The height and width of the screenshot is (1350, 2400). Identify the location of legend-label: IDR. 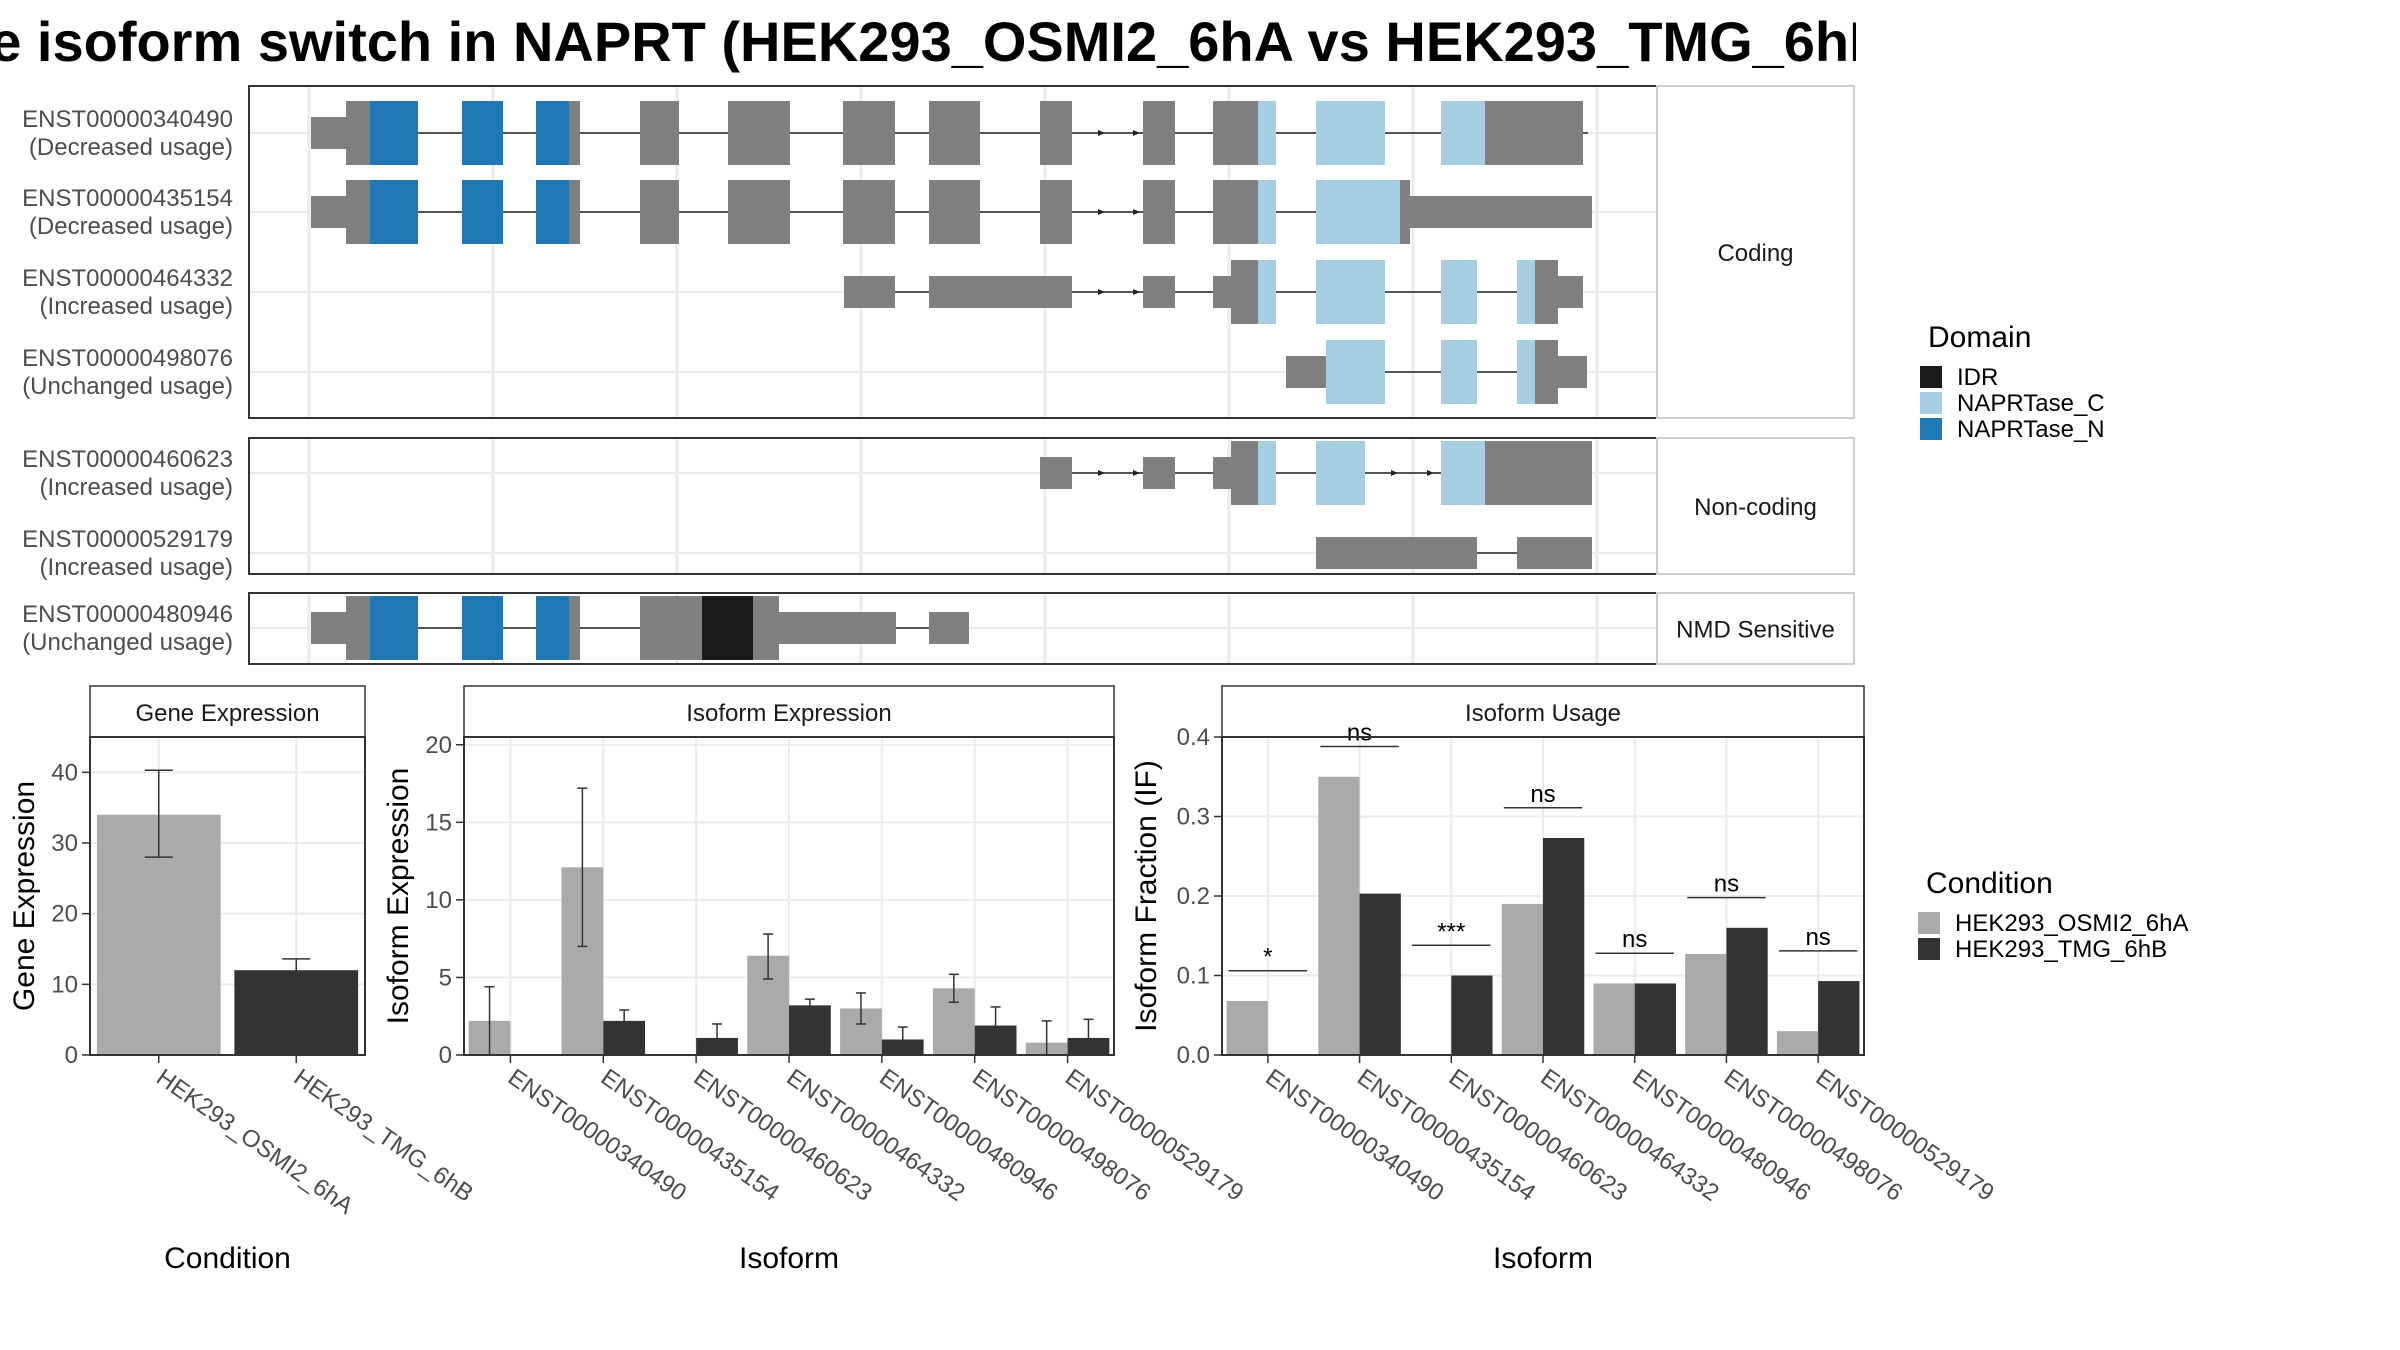
(1977, 377).